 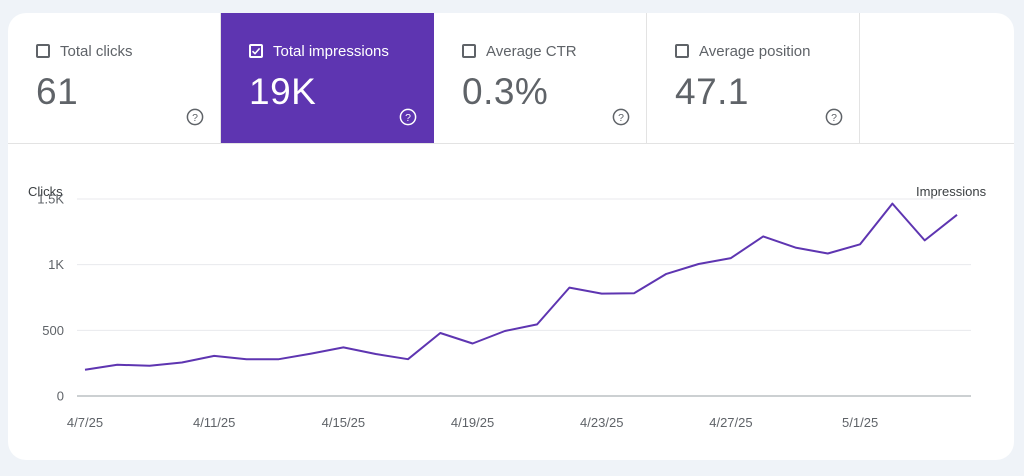 I want to click on x-tick-label: 4/27/25, so click(x=730, y=422).